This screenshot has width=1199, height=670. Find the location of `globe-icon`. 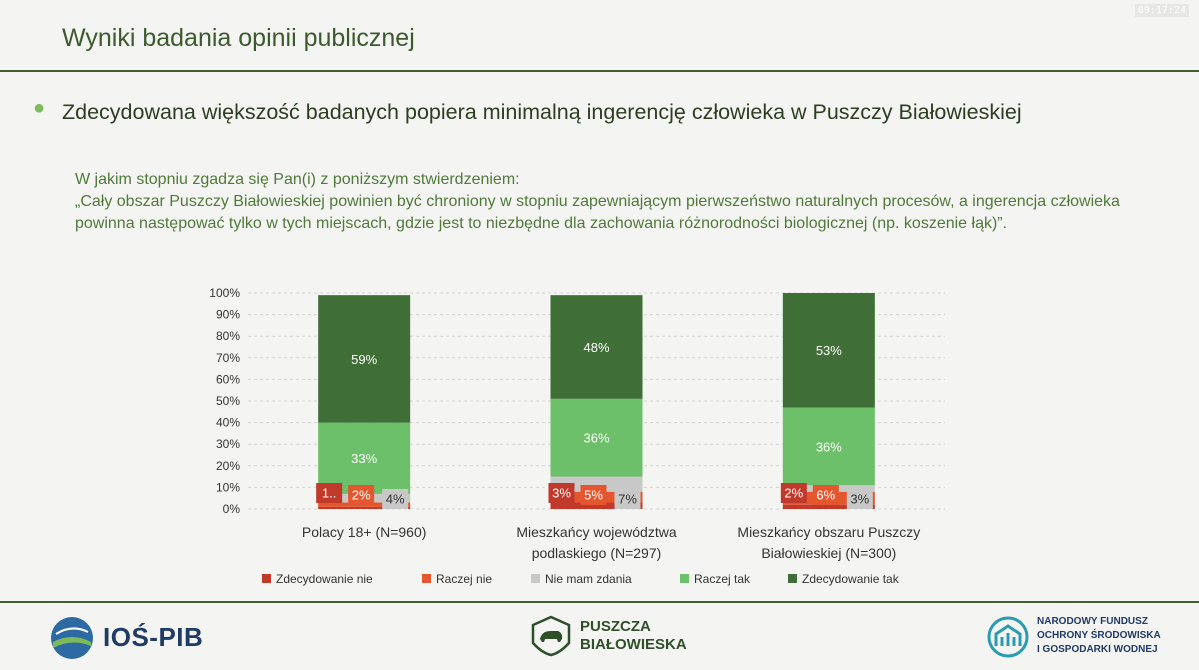

globe-icon is located at coordinates (72, 638).